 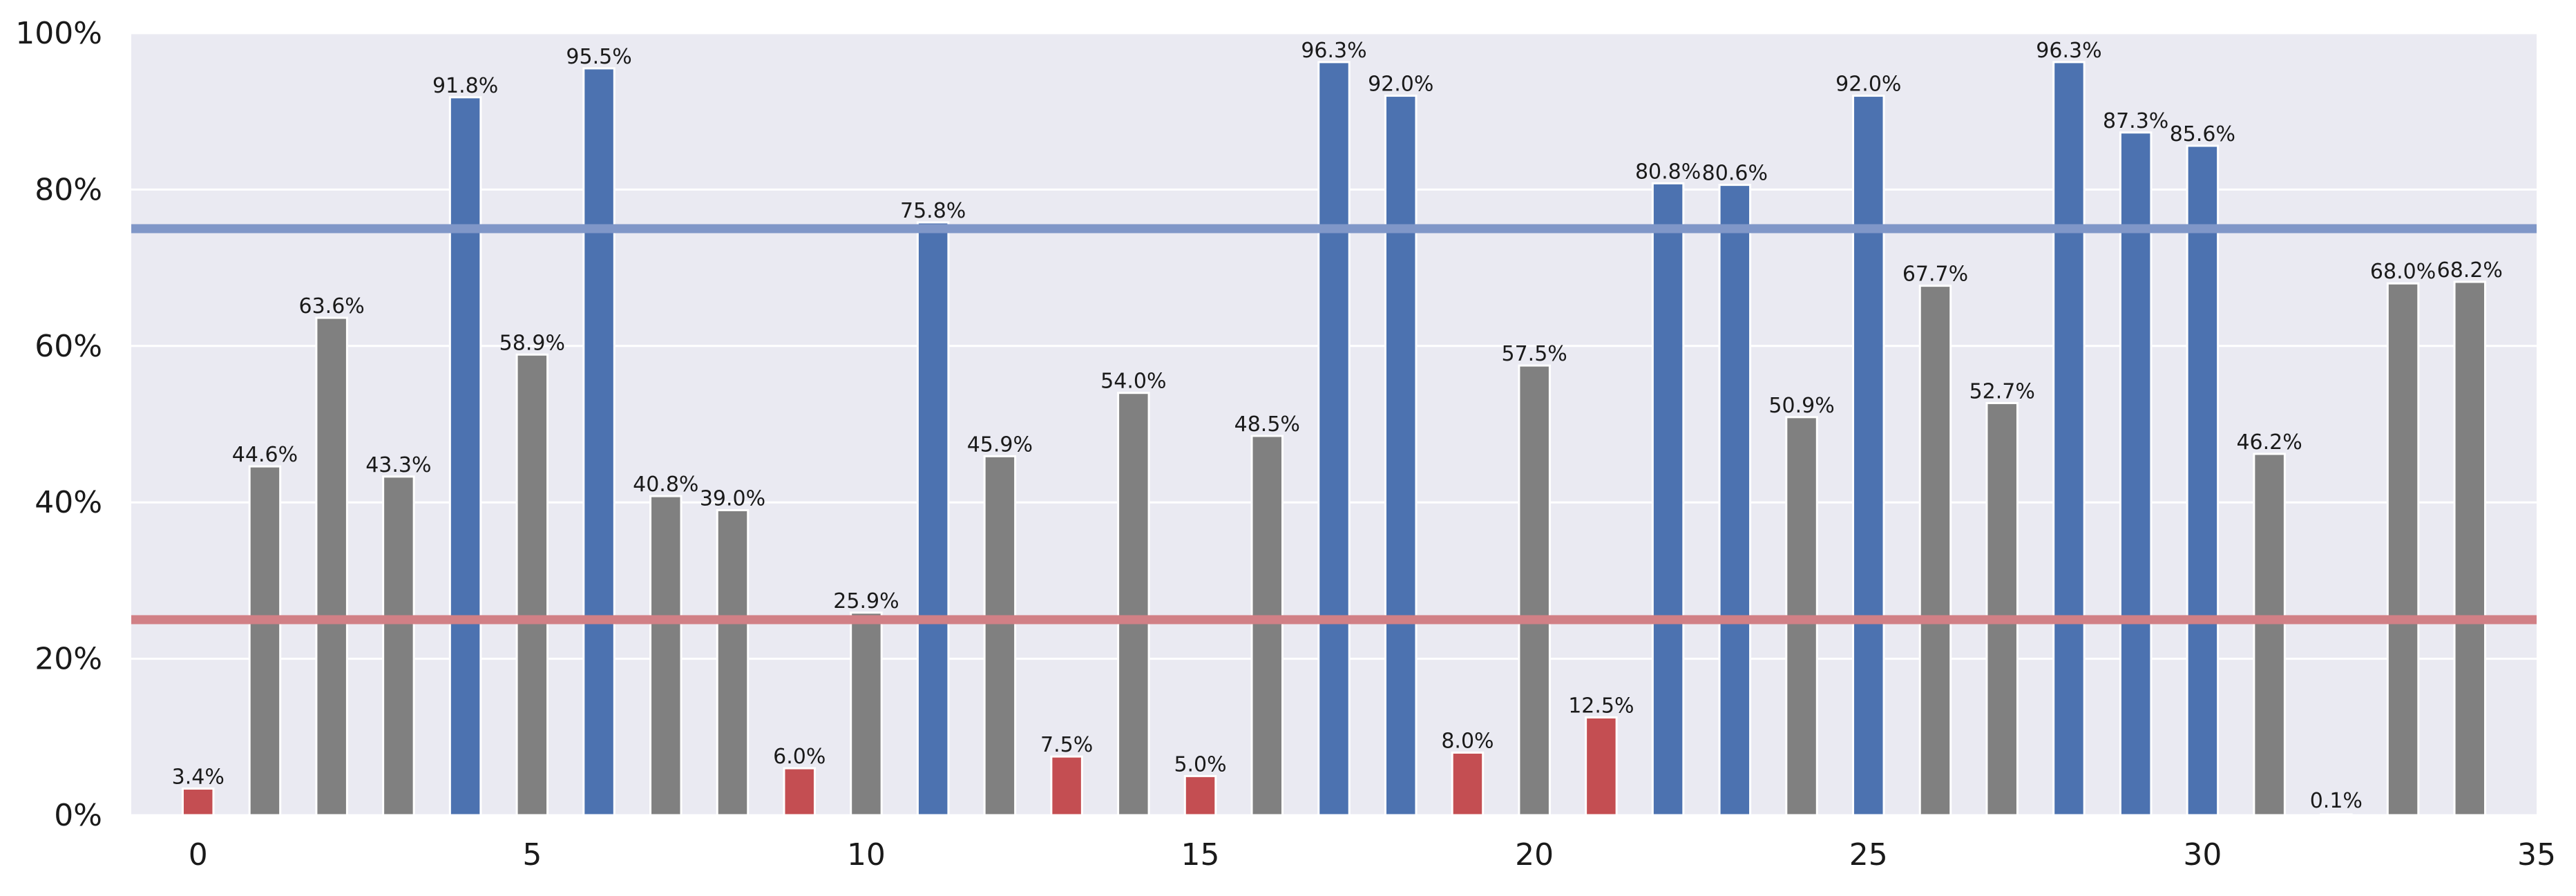 What do you see at coordinates (933, 211) in the screenshot?
I see `bar-label-11: 75.8%` at bounding box center [933, 211].